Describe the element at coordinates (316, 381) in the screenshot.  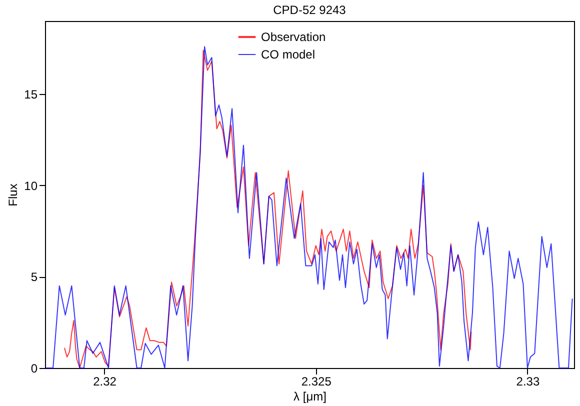
I see `x-tick-label: 2.325` at that location.